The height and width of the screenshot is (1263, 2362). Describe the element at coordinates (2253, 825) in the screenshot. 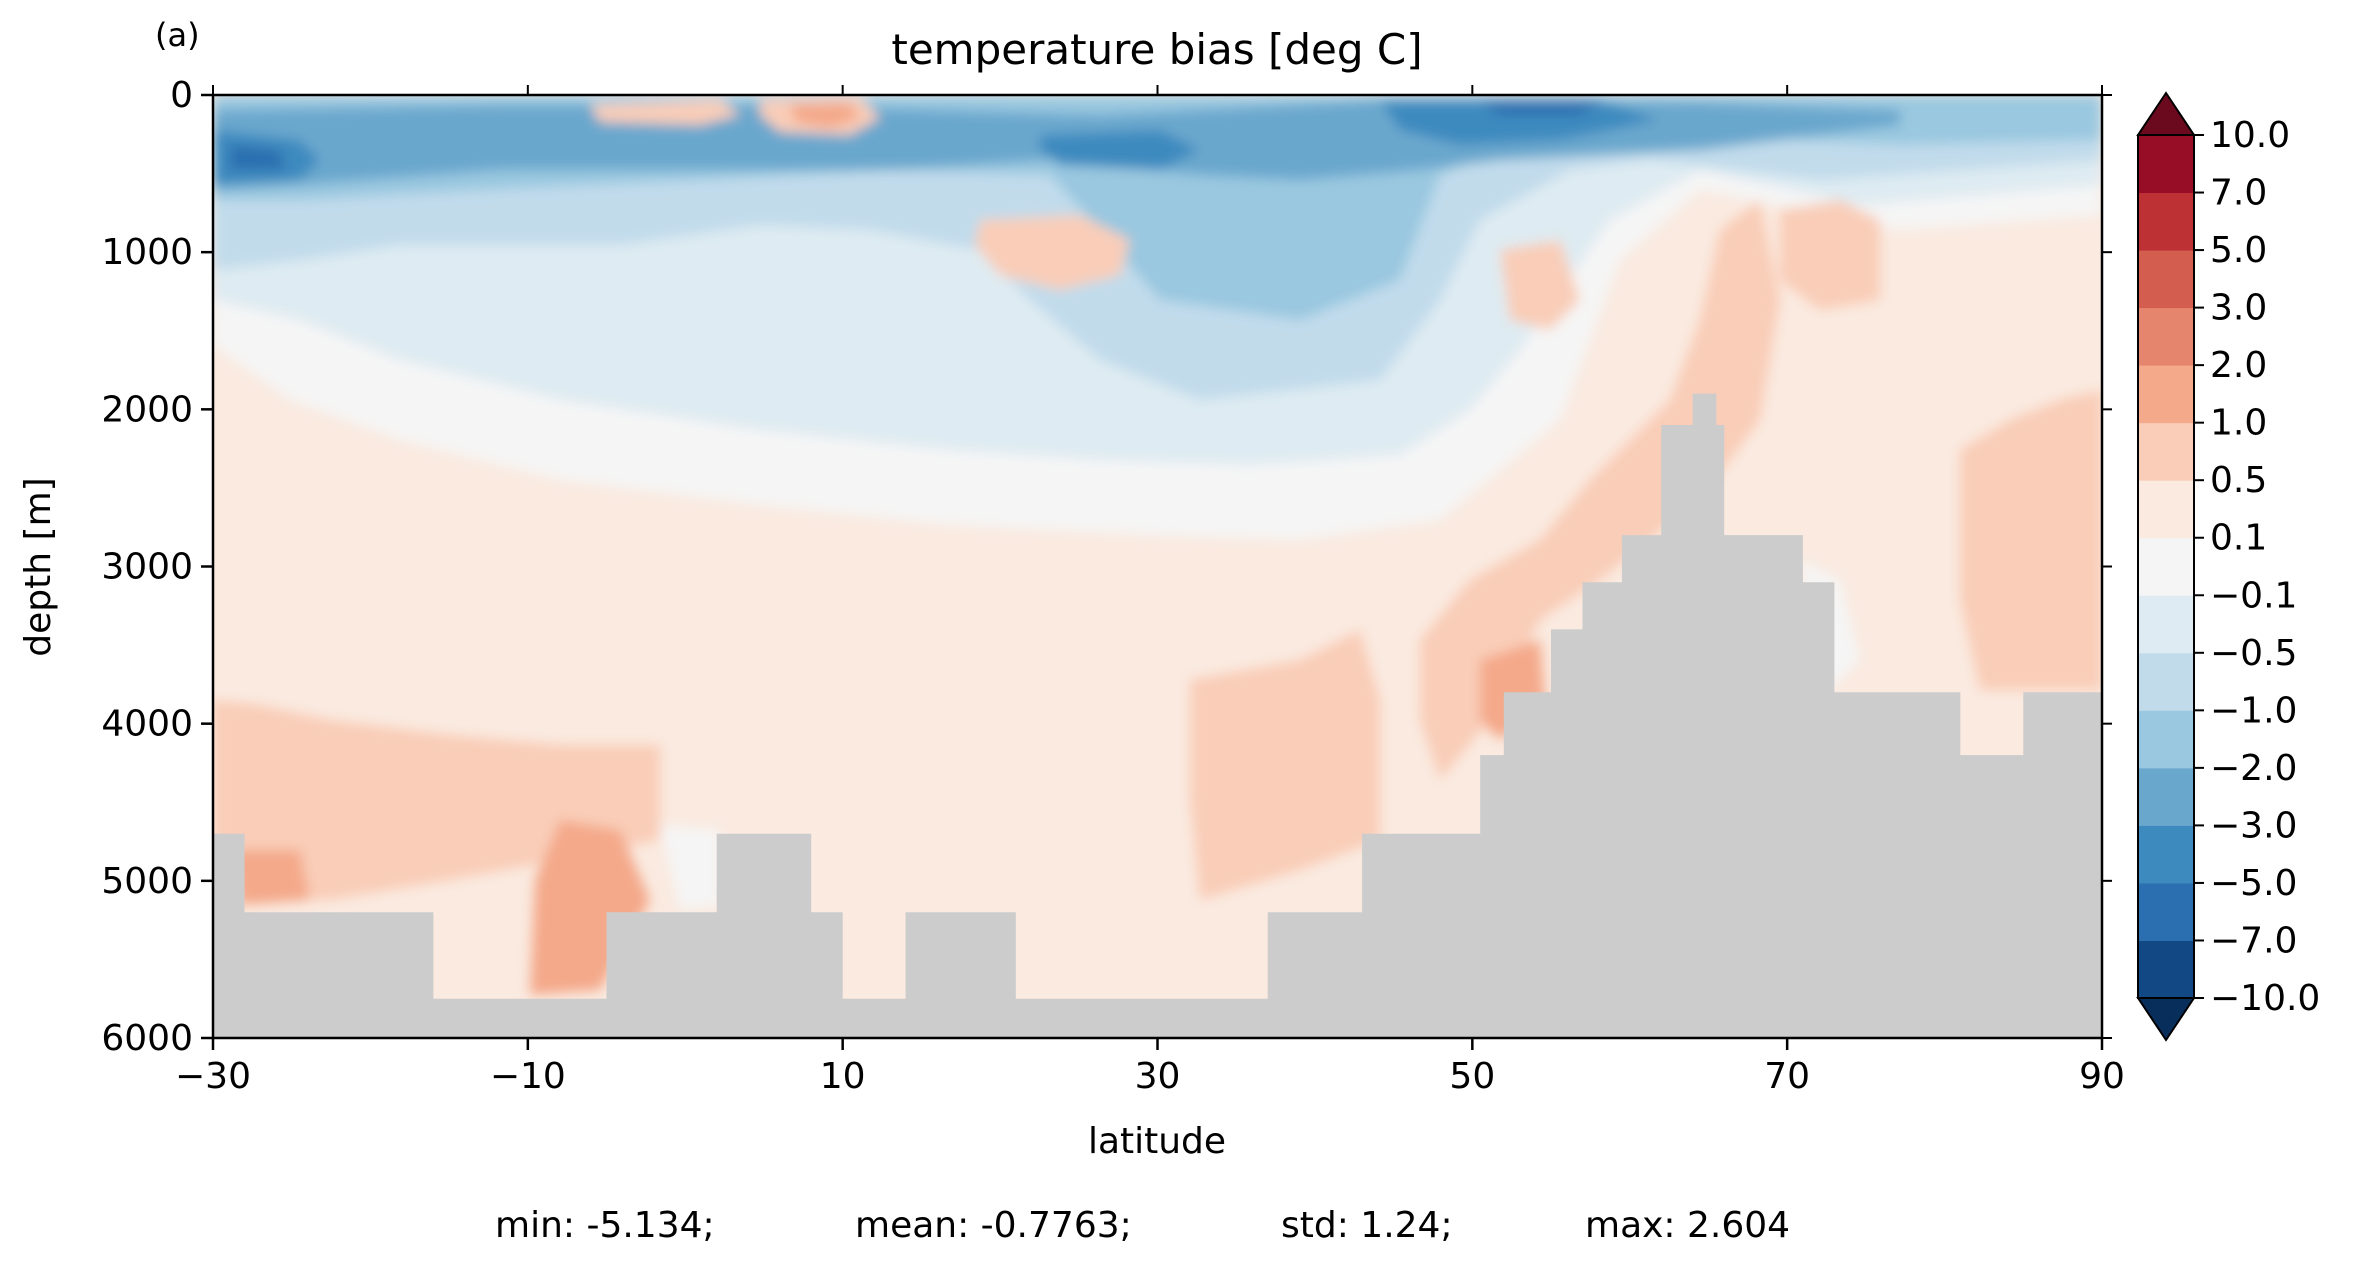

I see `colorbar-tick-label: −3.0` at that location.